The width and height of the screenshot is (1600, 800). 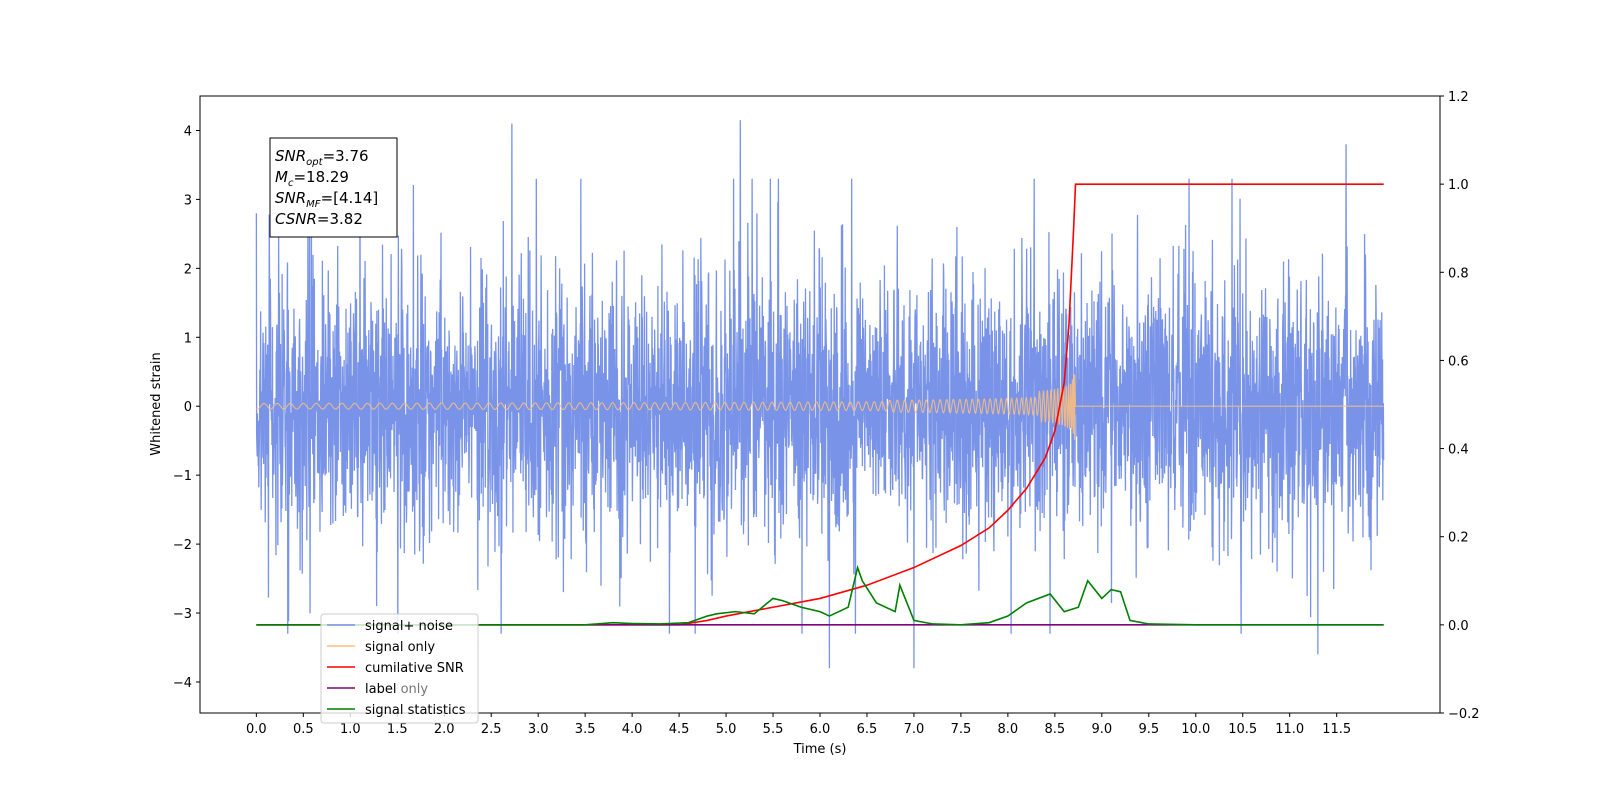 I want to click on legend-label-mask, so click(x=381, y=688).